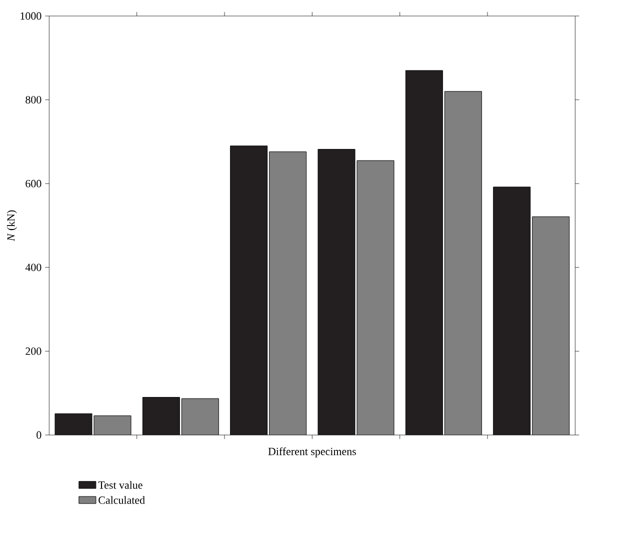 This screenshot has width=619, height=544. I want to click on y-axis-title: N (kN), so click(11, 226).